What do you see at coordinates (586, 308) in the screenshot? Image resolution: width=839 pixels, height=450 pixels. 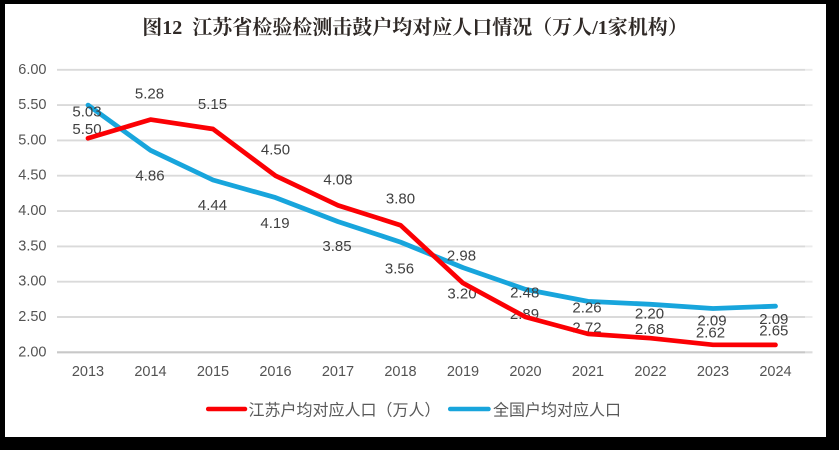 I see `svg-text: 2.26` at bounding box center [586, 308].